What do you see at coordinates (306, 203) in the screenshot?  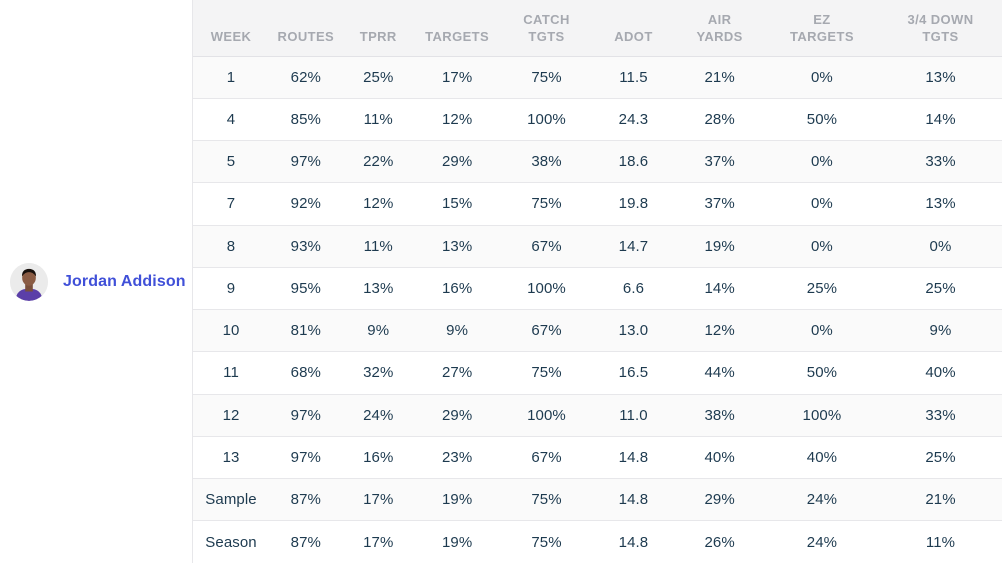 I see `stat-cell: 92%` at bounding box center [306, 203].